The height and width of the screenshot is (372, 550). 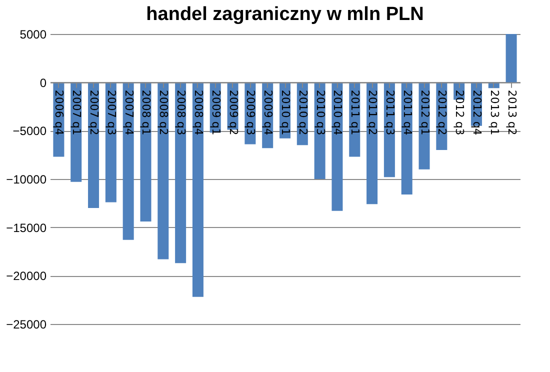 I want to click on x-tick-label: 2010 q2, so click(x=303, y=113).